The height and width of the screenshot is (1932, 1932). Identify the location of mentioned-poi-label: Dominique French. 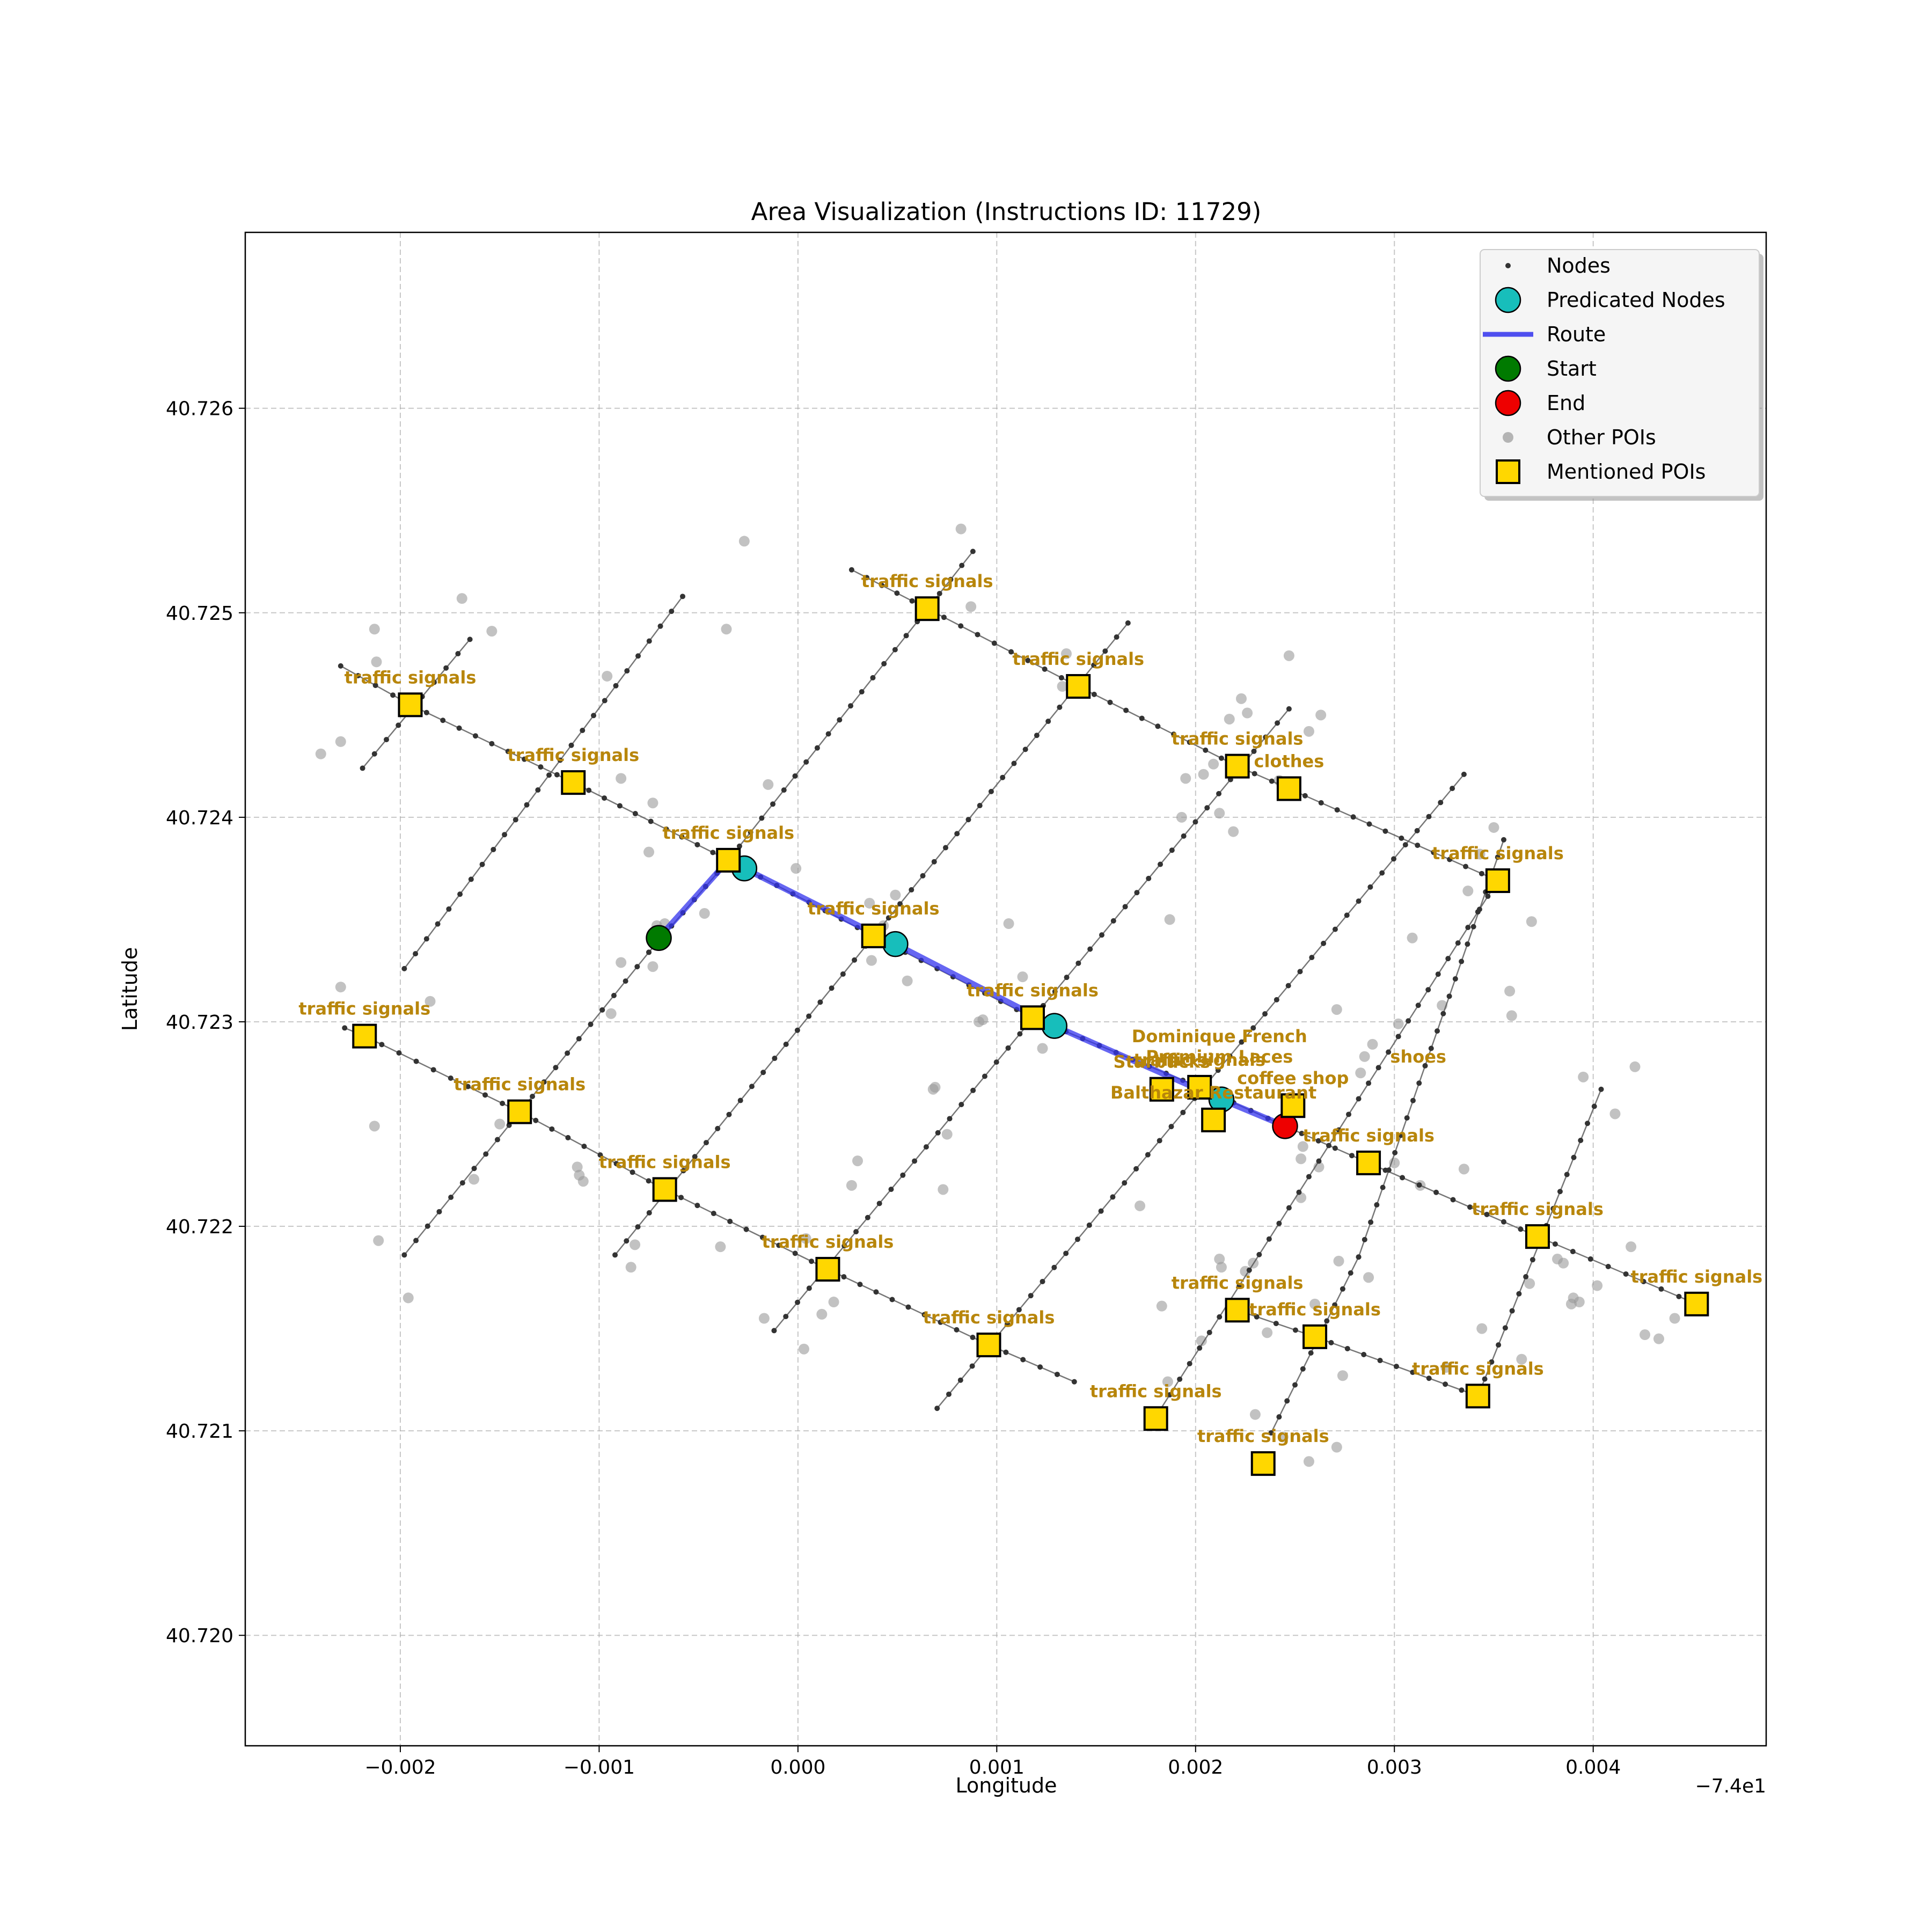
(1219, 1036).